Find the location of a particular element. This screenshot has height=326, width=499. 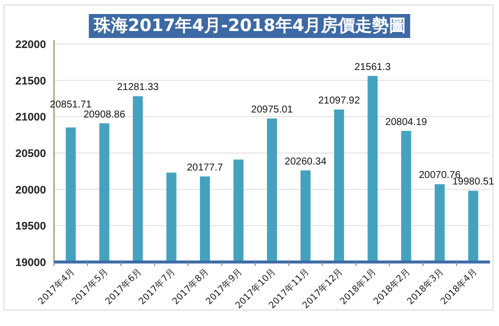

data-label: 19980.51 is located at coordinates (473, 182).